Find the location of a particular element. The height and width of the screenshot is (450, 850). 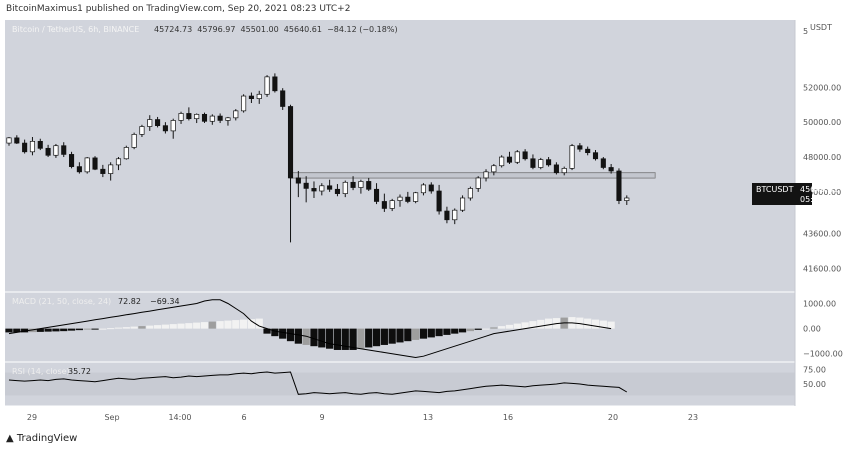

tradingview-logo-icon: ▲ is located at coordinates (10, 438).